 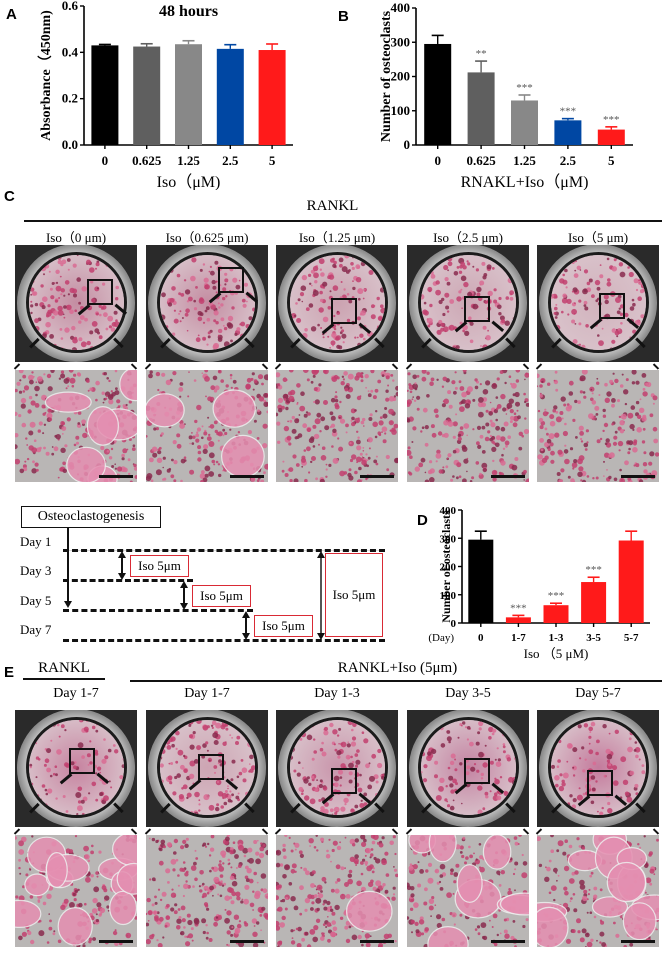 I want to click on timeline-axis, so click(x=68, y=566).